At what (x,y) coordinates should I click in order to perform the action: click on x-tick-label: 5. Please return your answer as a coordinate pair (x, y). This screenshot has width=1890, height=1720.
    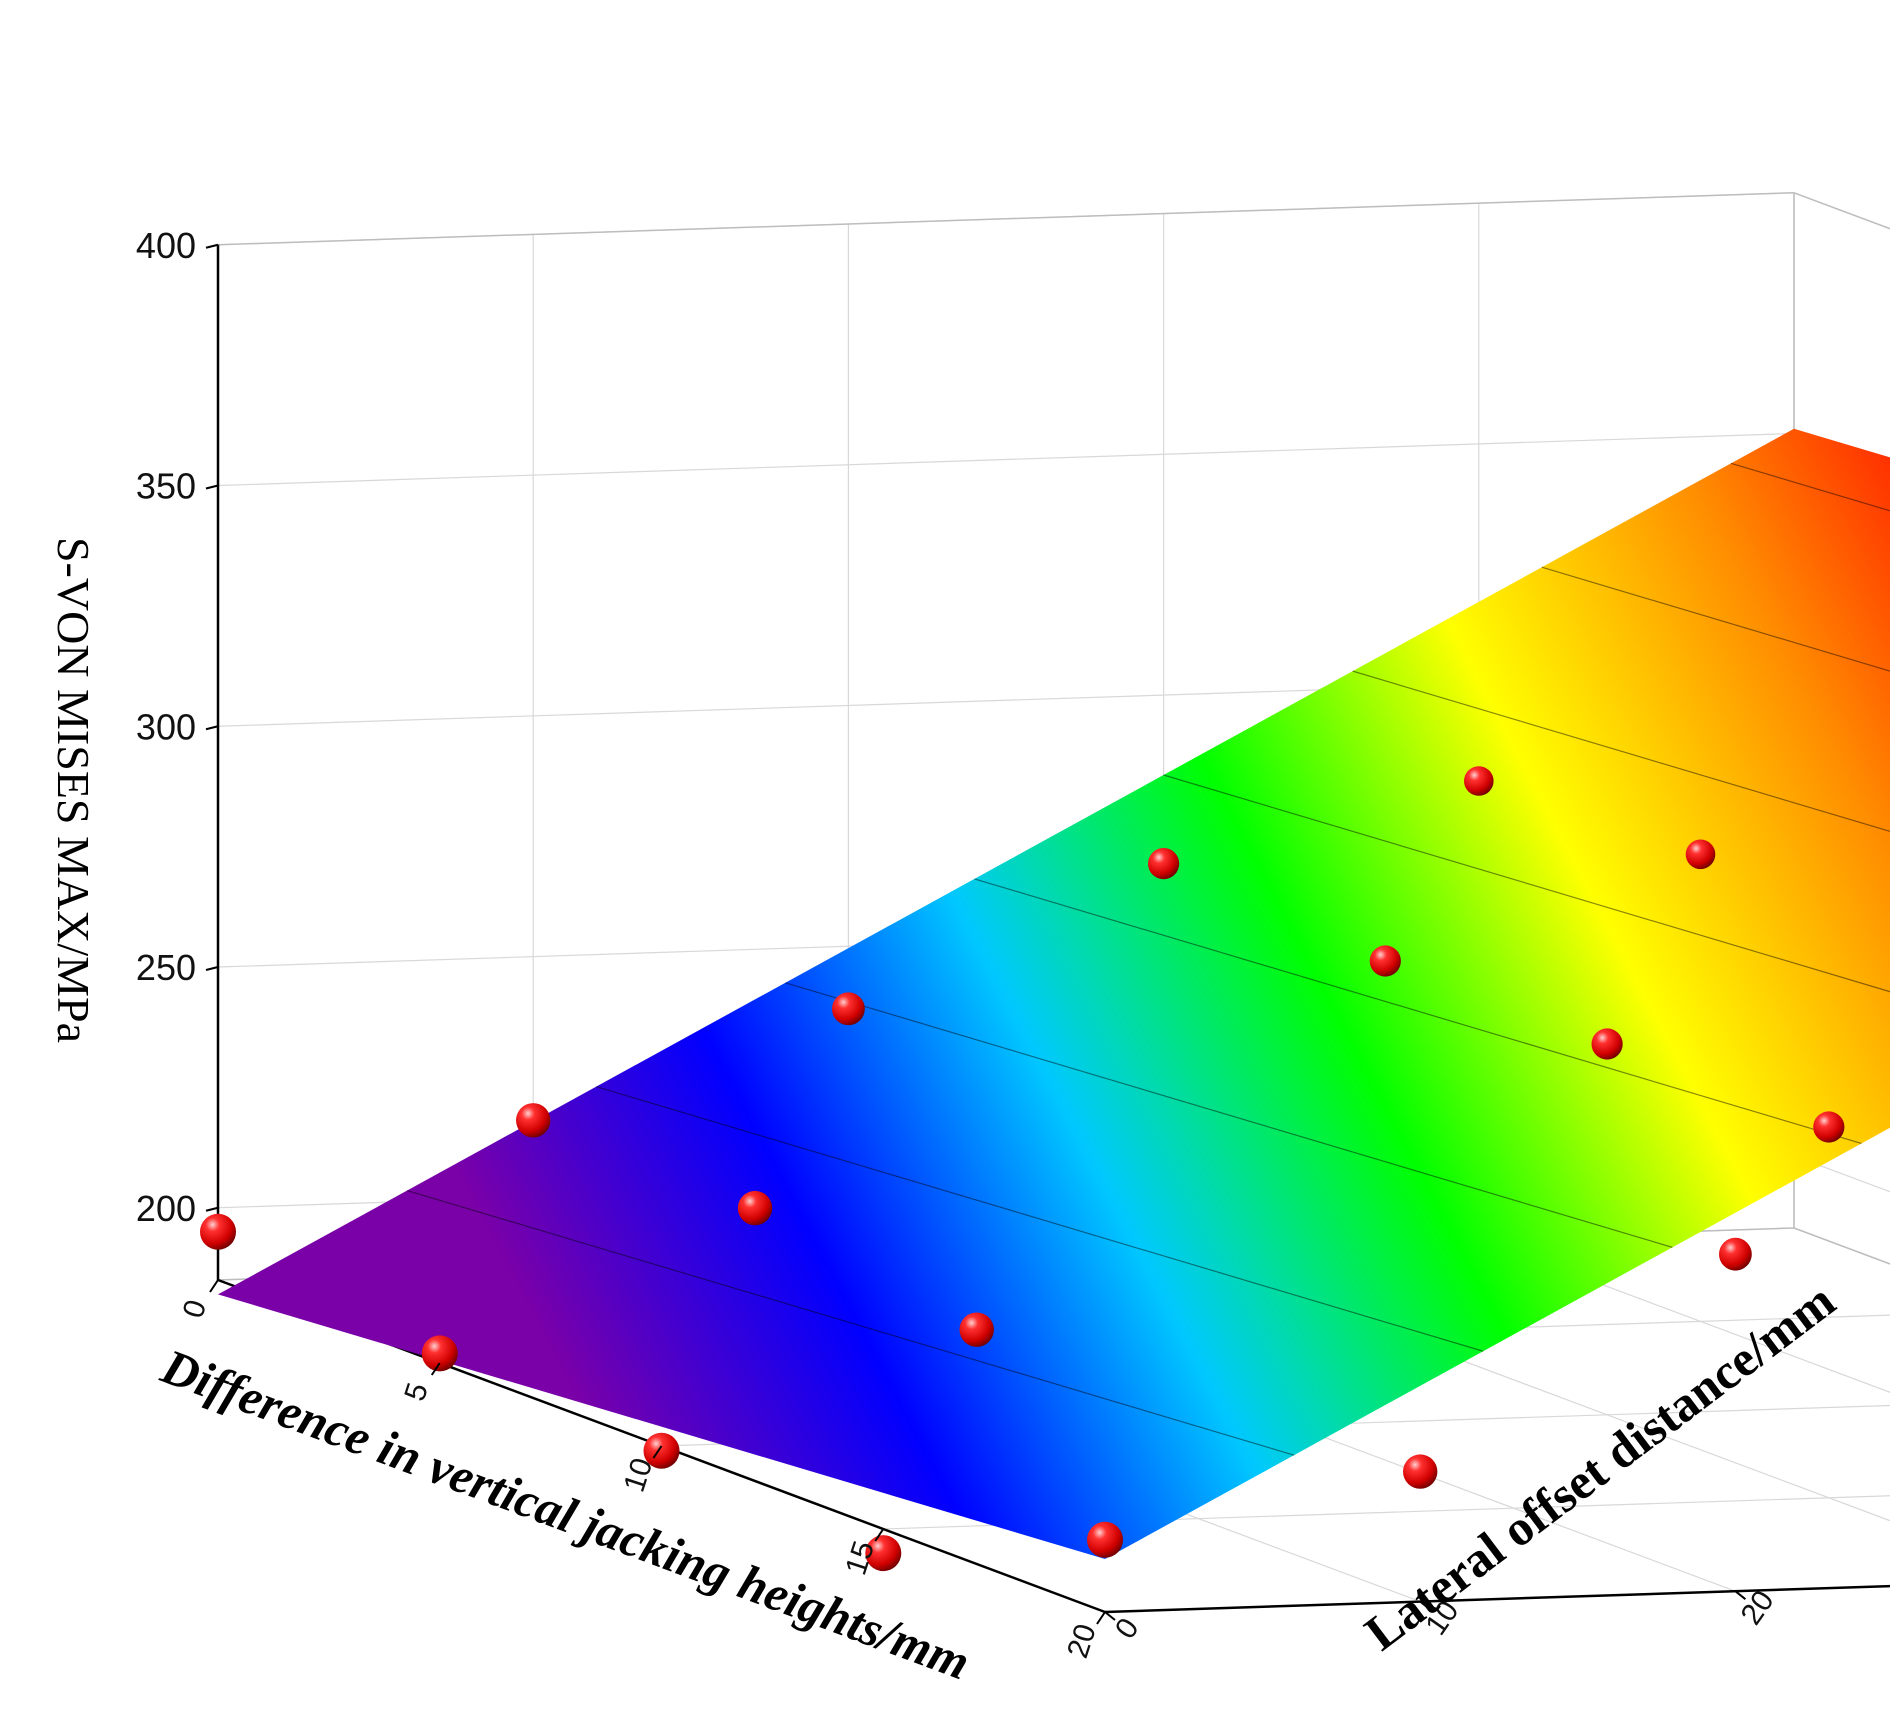
    Looking at the image, I should click on (416, 1392).